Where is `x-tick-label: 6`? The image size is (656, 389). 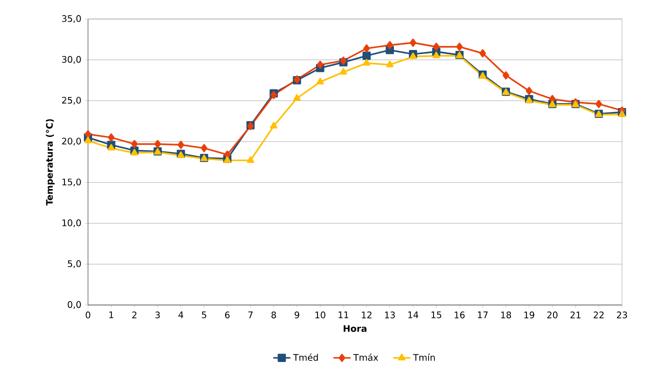 x-tick-label: 6 is located at coordinates (227, 315).